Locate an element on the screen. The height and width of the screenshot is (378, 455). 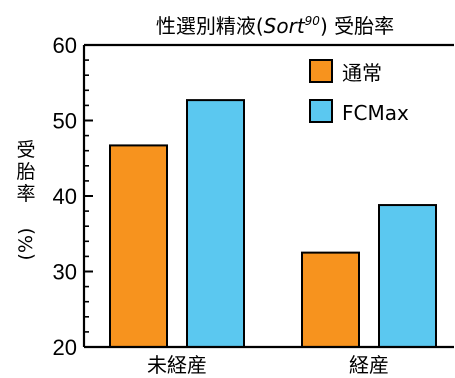
title-part-after: ) 受胎率 is located at coordinates (357, 26).